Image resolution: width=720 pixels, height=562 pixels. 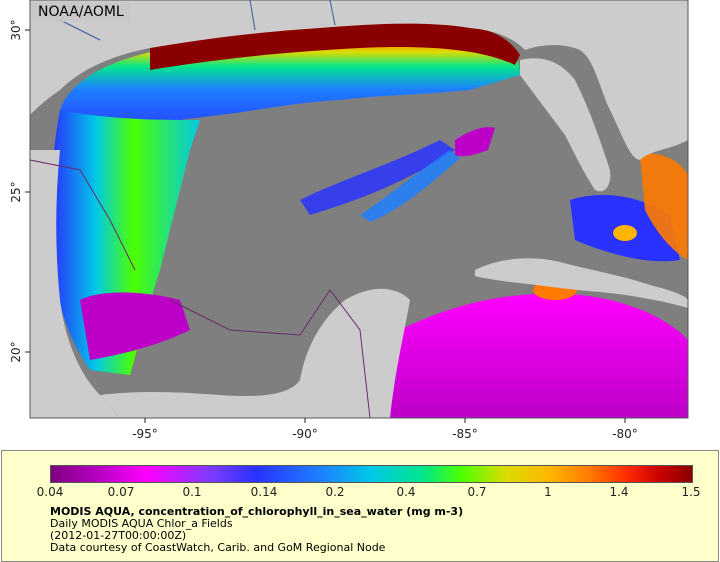 I want to click on lon-axis: -95° -90° -85° -80°, so click(x=385, y=429).